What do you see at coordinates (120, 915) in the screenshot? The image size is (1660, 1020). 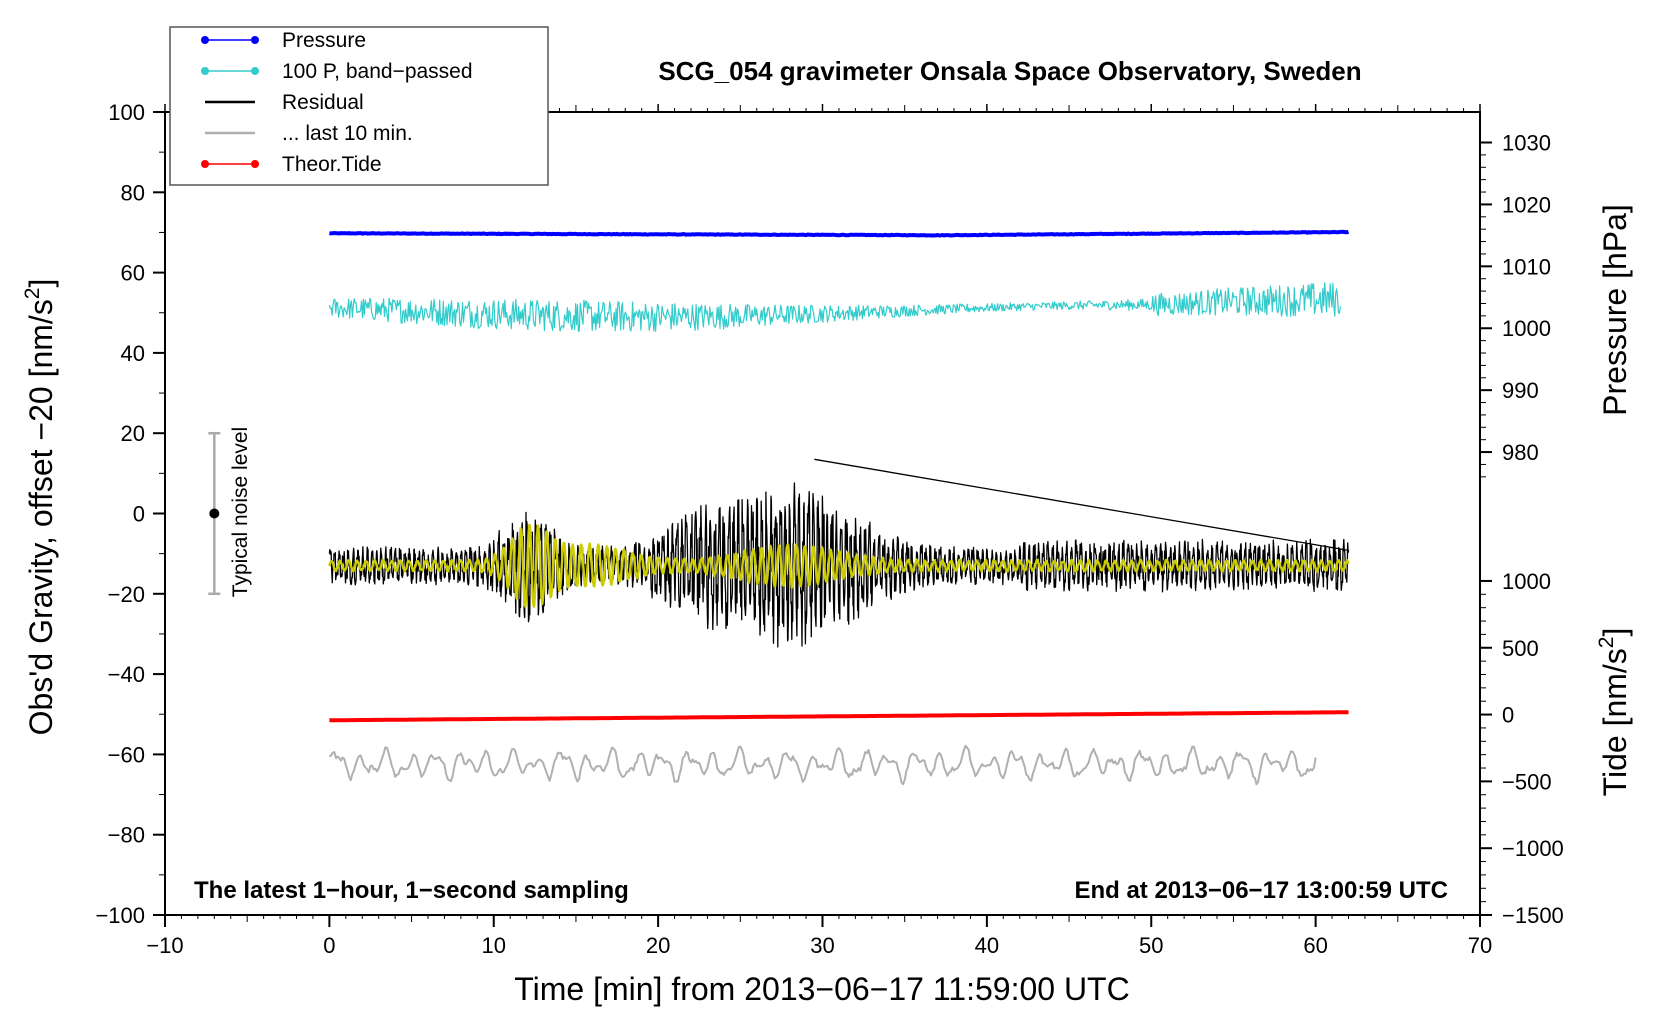 I see `y-tick-label: −100` at bounding box center [120, 915].